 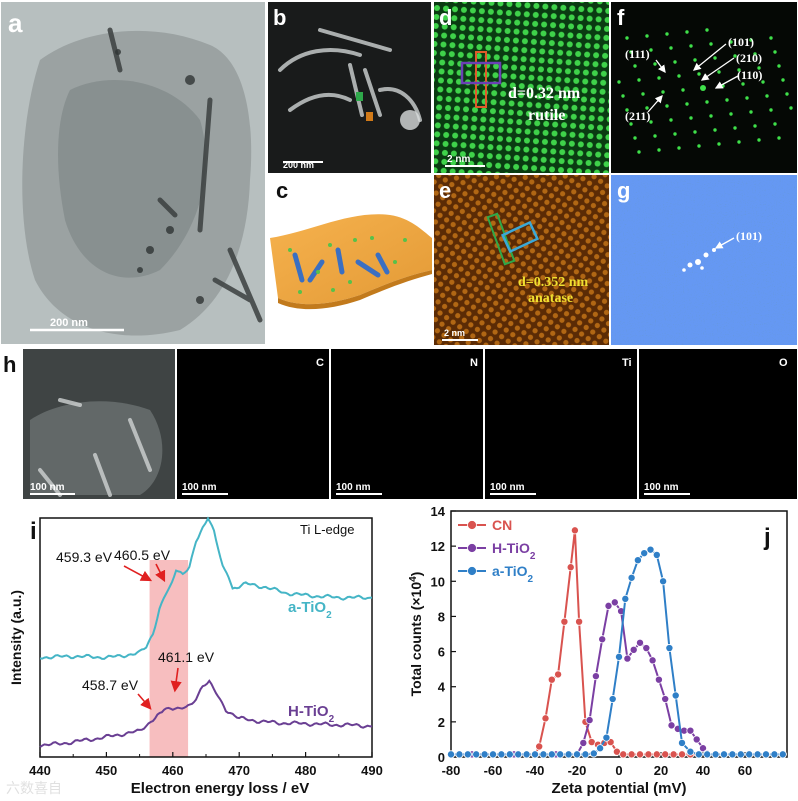 I want to click on x-axis-label: Zeta potential (mV), so click(x=618, y=788).